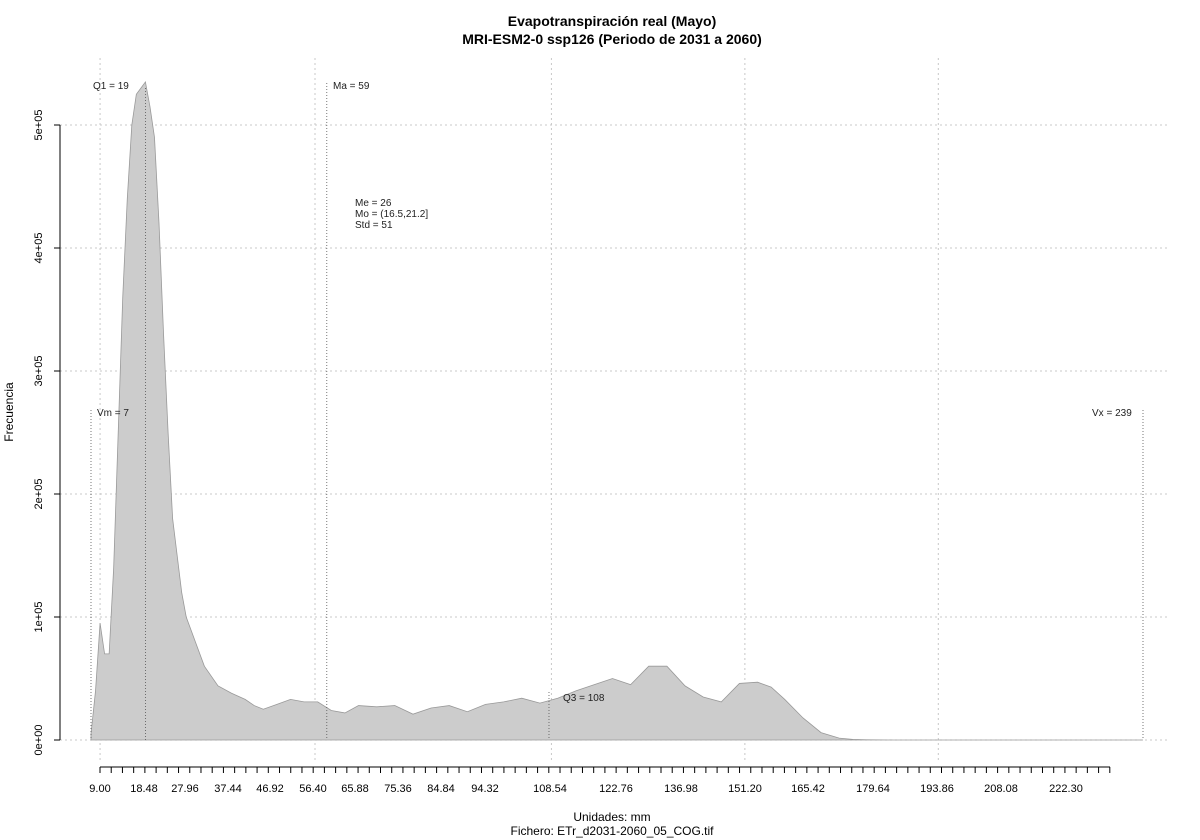 Image resolution: width=1200 pixels, height=840 pixels. I want to click on chart-title: Evapotranspiración real (Mayo), so click(612, 21).